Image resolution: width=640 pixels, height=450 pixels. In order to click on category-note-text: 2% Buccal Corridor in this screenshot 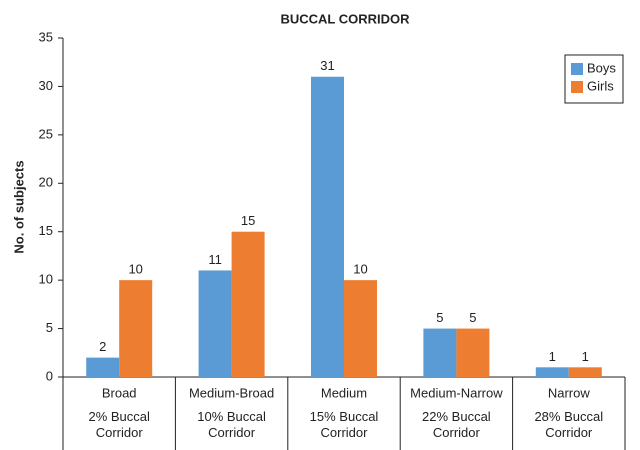, I will do `click(119, 424)`.